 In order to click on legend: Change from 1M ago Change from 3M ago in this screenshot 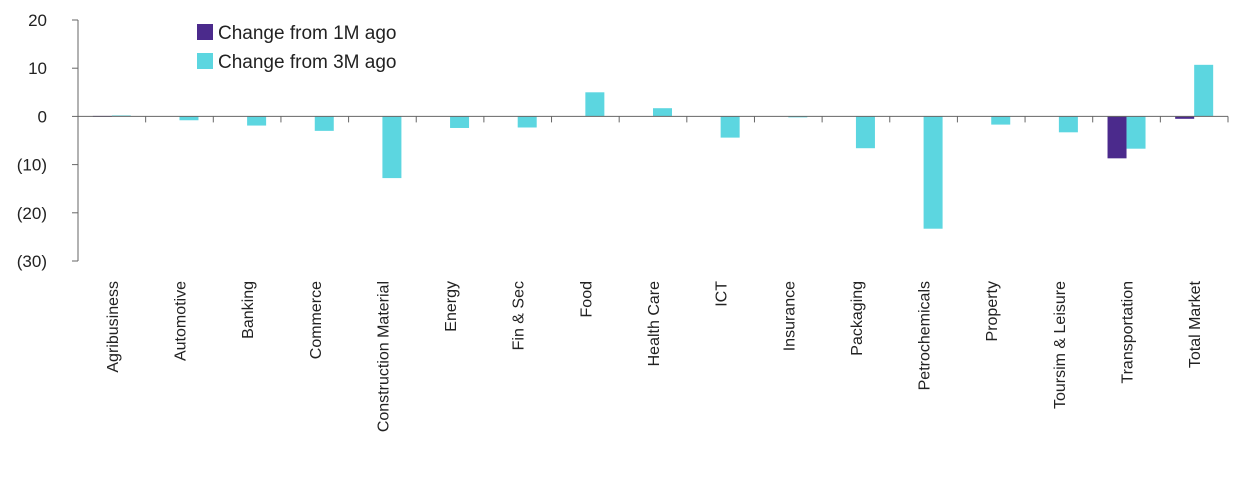, I will do `click(297, 48)`.